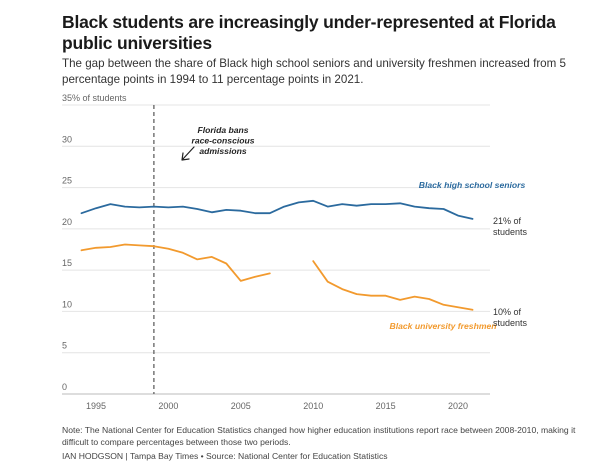 Image resolution: width=600 pixels, height=474 pixels. I want to click on reference-line-group, so click(174, 249).